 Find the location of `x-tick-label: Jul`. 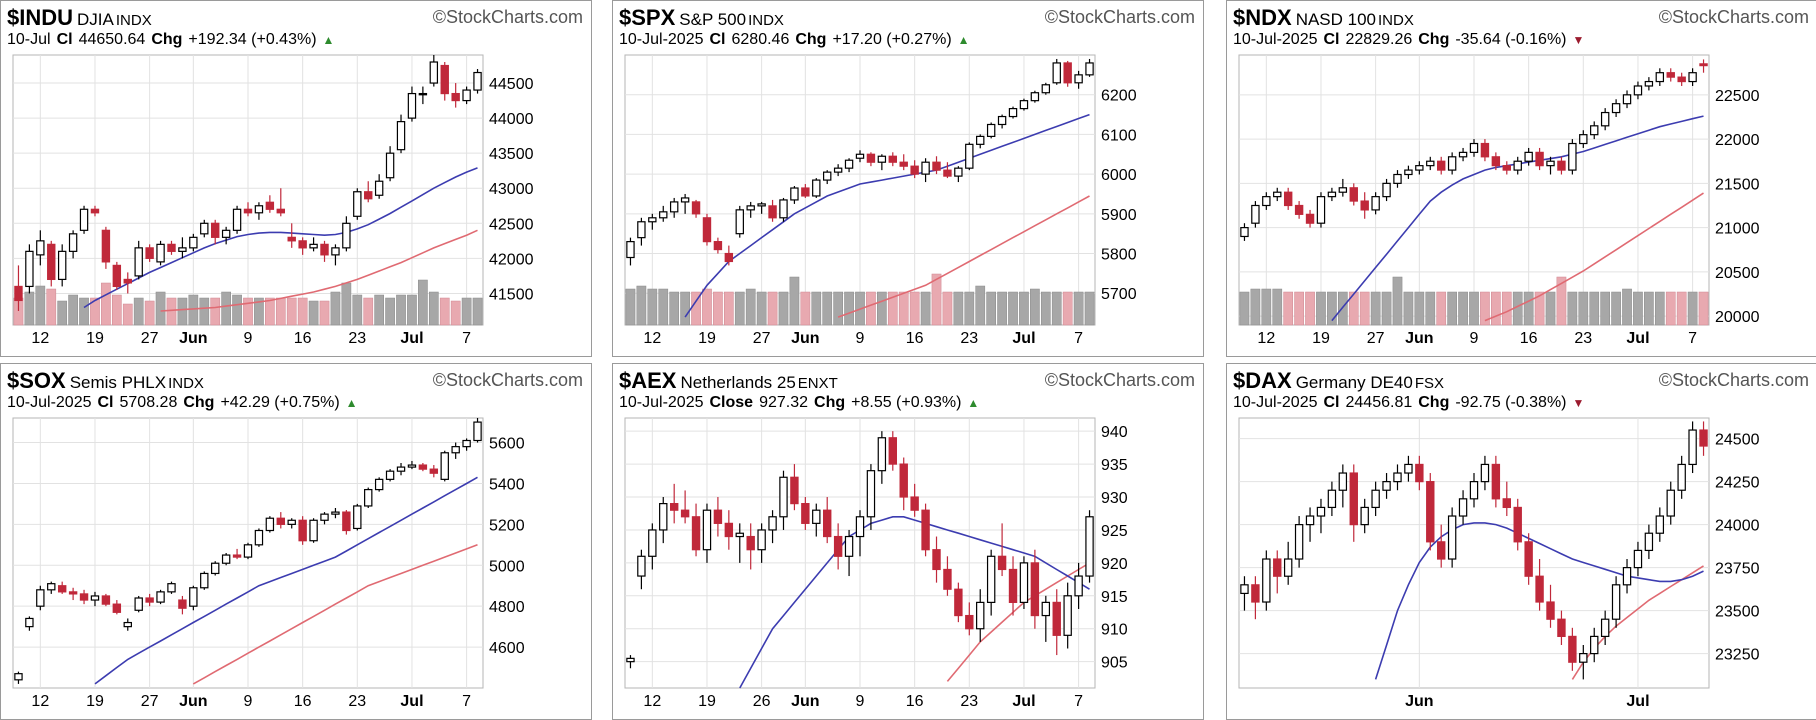

x-tick-label: Jul is located at coordinates (1637, 338).